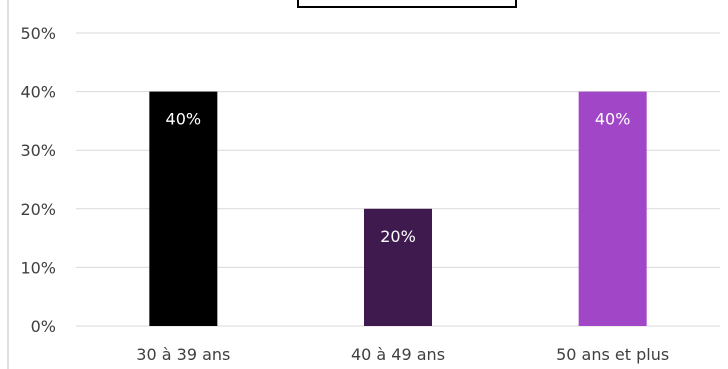  Describe the element at coordinates (38, 33) in the screenshot. I see `y-tick-label: 50%` at that location.